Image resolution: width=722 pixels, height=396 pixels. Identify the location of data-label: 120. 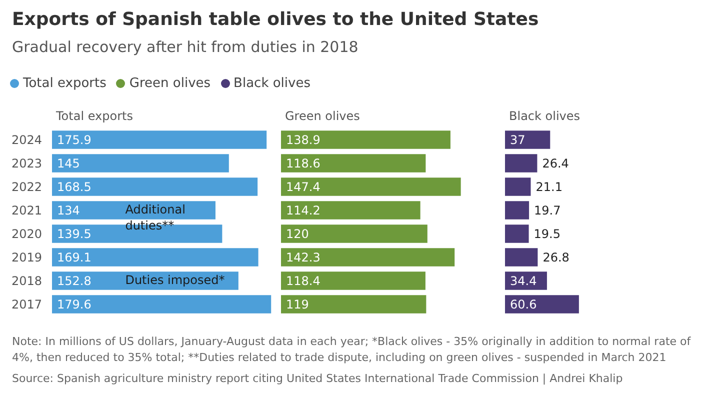
(297, 233).